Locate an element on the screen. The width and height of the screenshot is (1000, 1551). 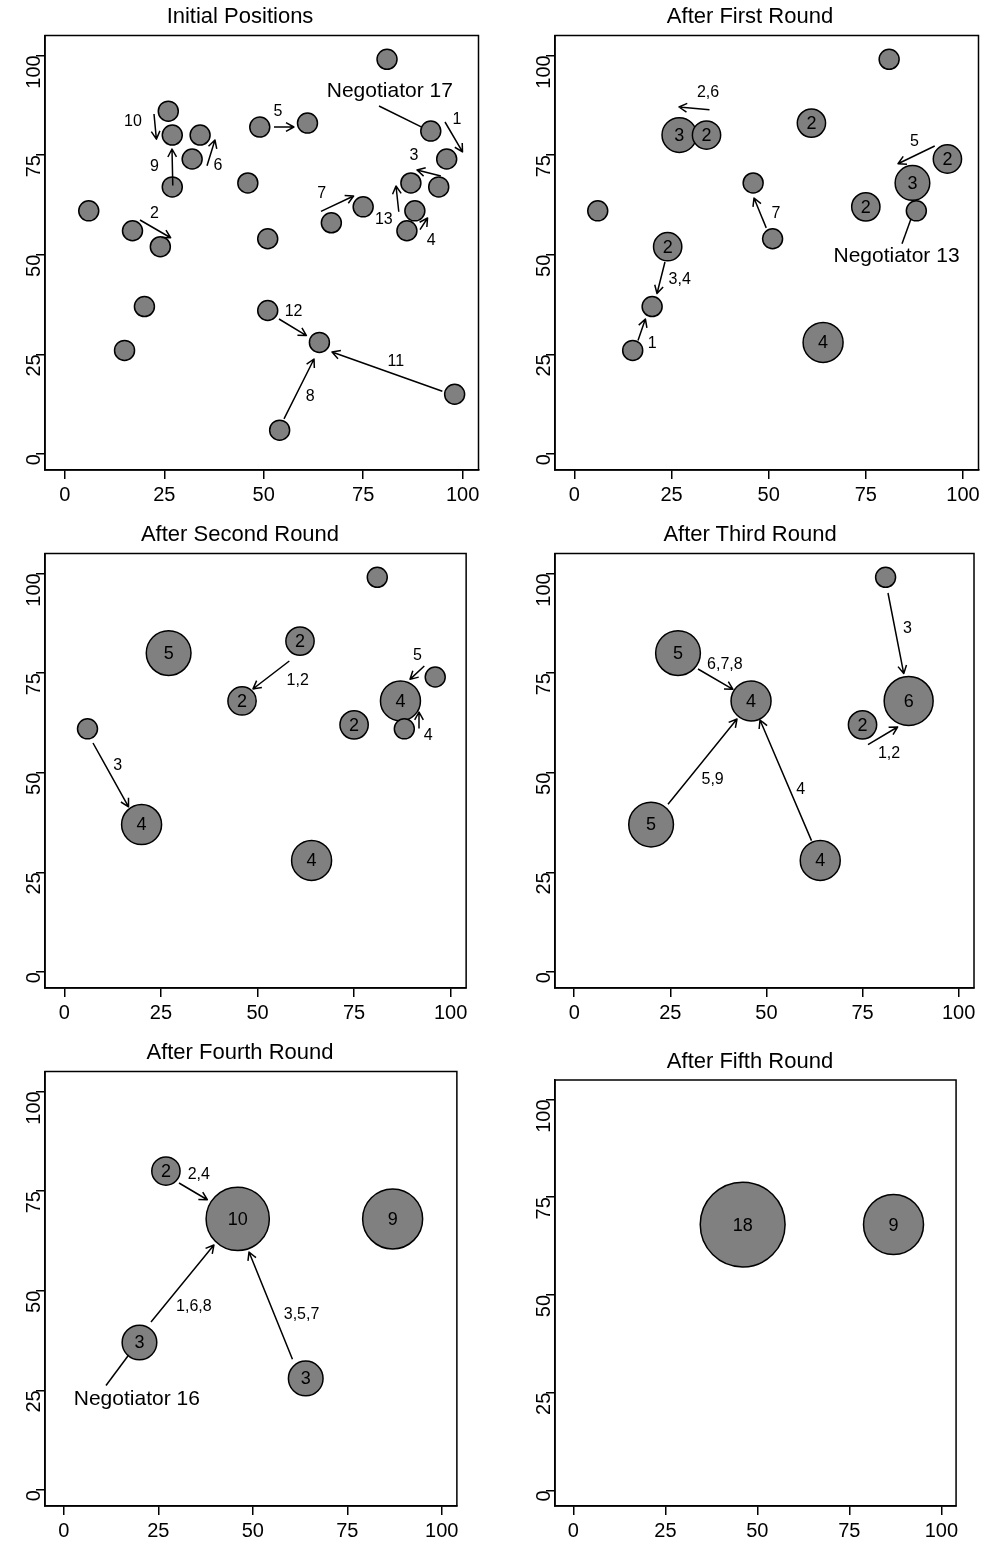
annotation: 6 is located at coordinates (218, 165).